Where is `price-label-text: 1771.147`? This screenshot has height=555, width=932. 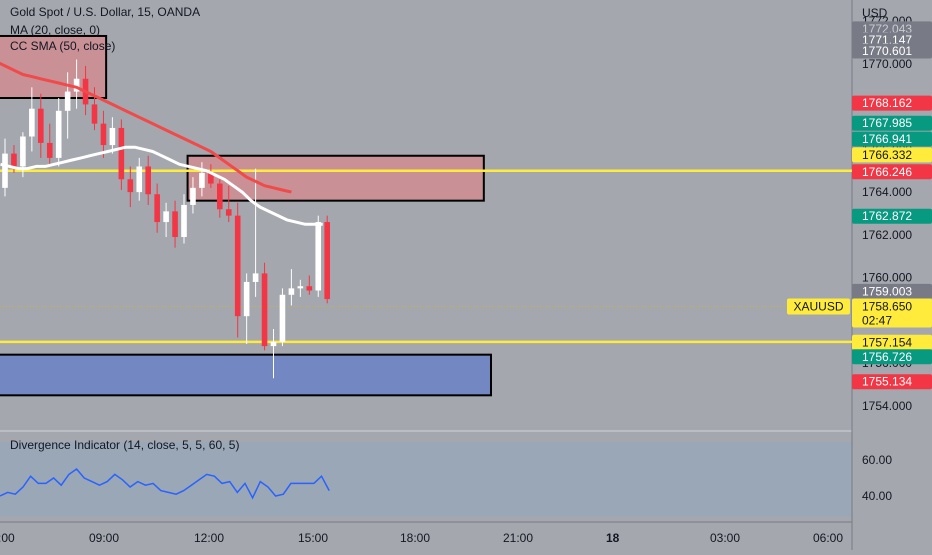 price-label-text: 1771.147 is located at coordinates (887, 40).